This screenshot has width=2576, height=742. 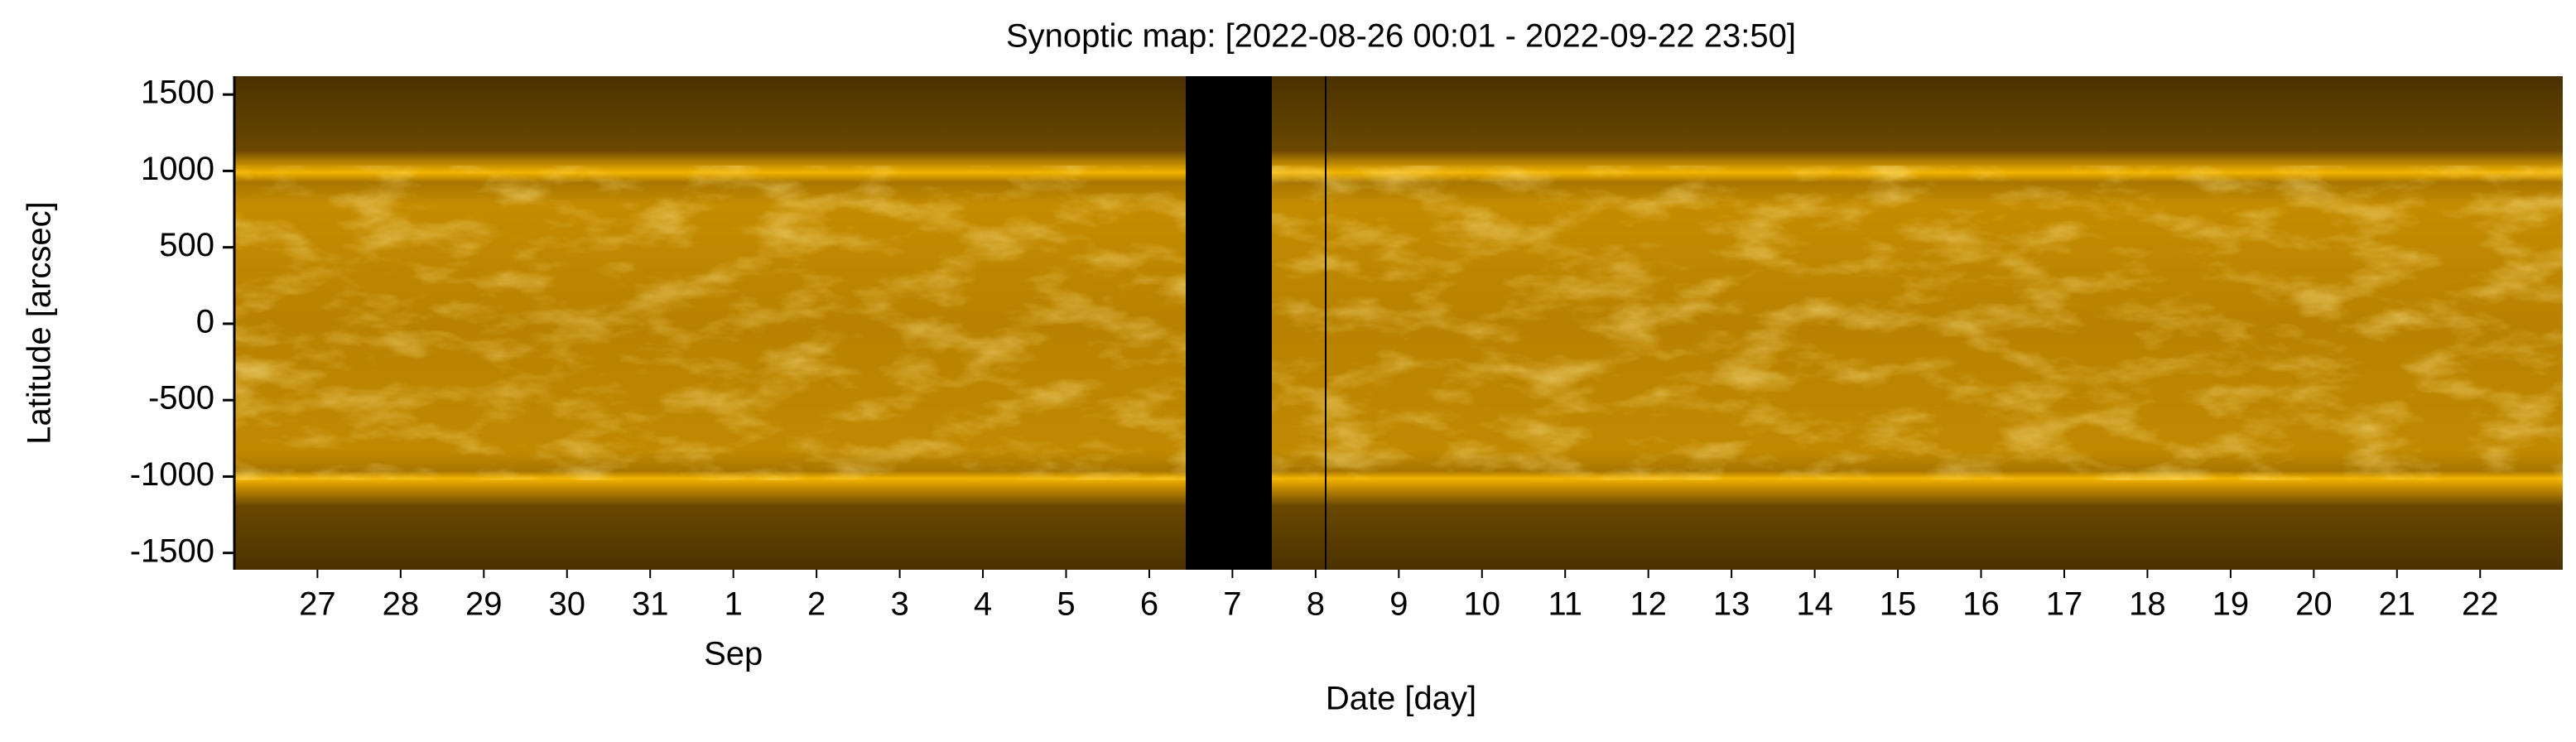 What do you see at coordinates (1648, 604) in the screenshot?
I see `x-tick-label: 12` at bounding box center [1648, 604].